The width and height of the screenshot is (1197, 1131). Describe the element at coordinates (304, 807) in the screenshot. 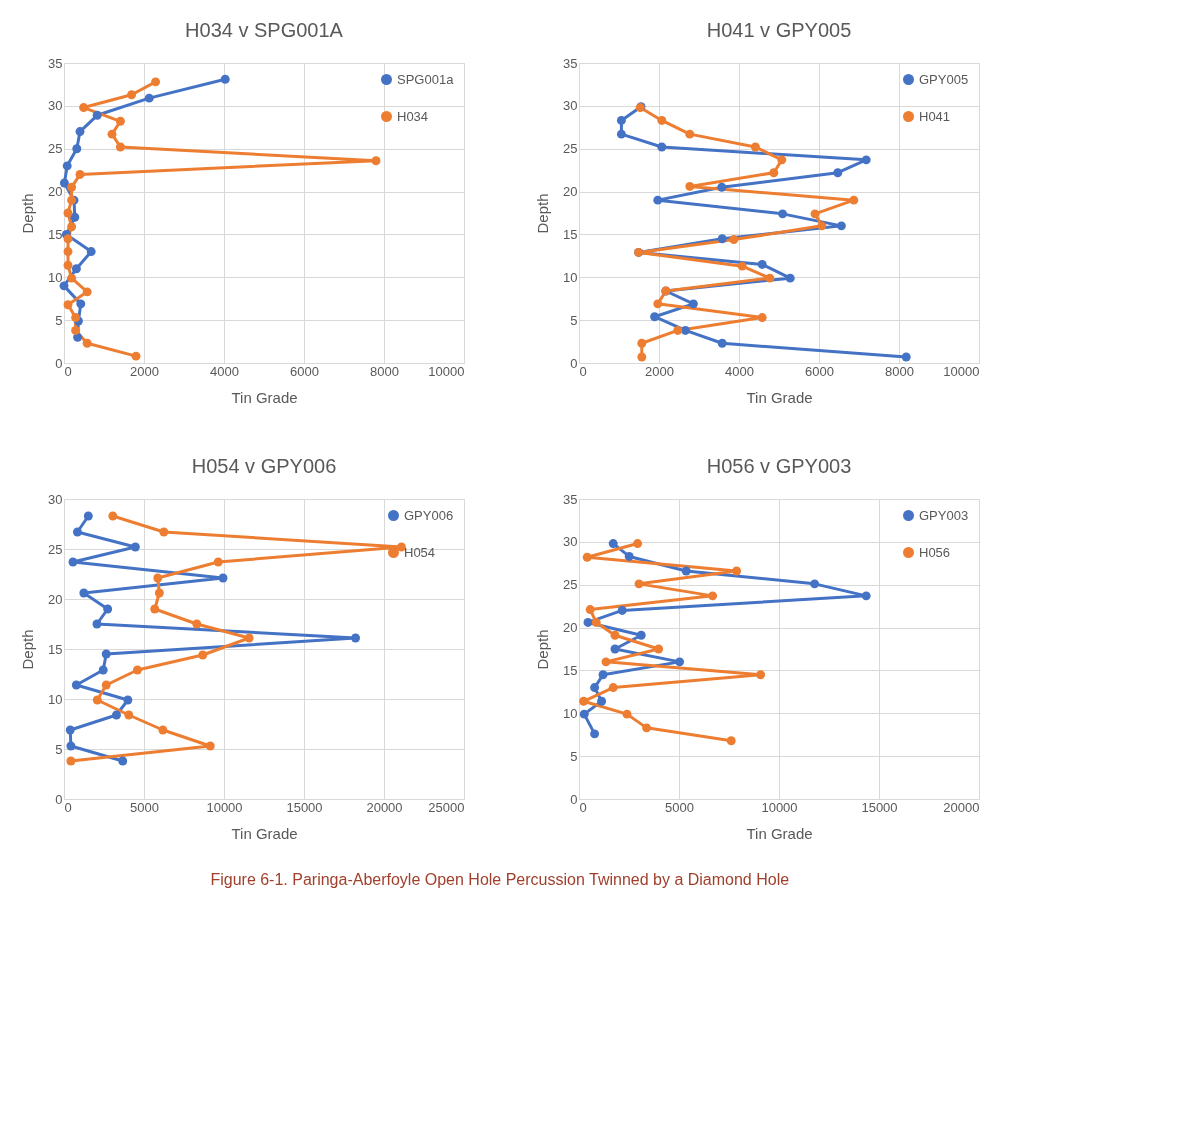

I see `x-tick-label: 15000` at that location.